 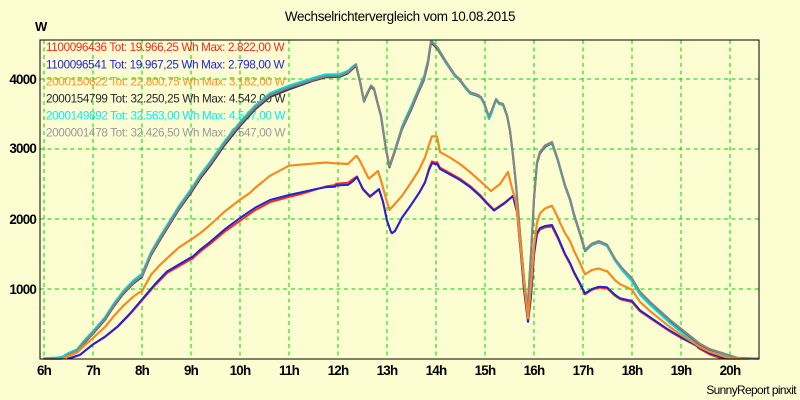 I want to click on svg-text: 12h, so click(x=338, y=370).